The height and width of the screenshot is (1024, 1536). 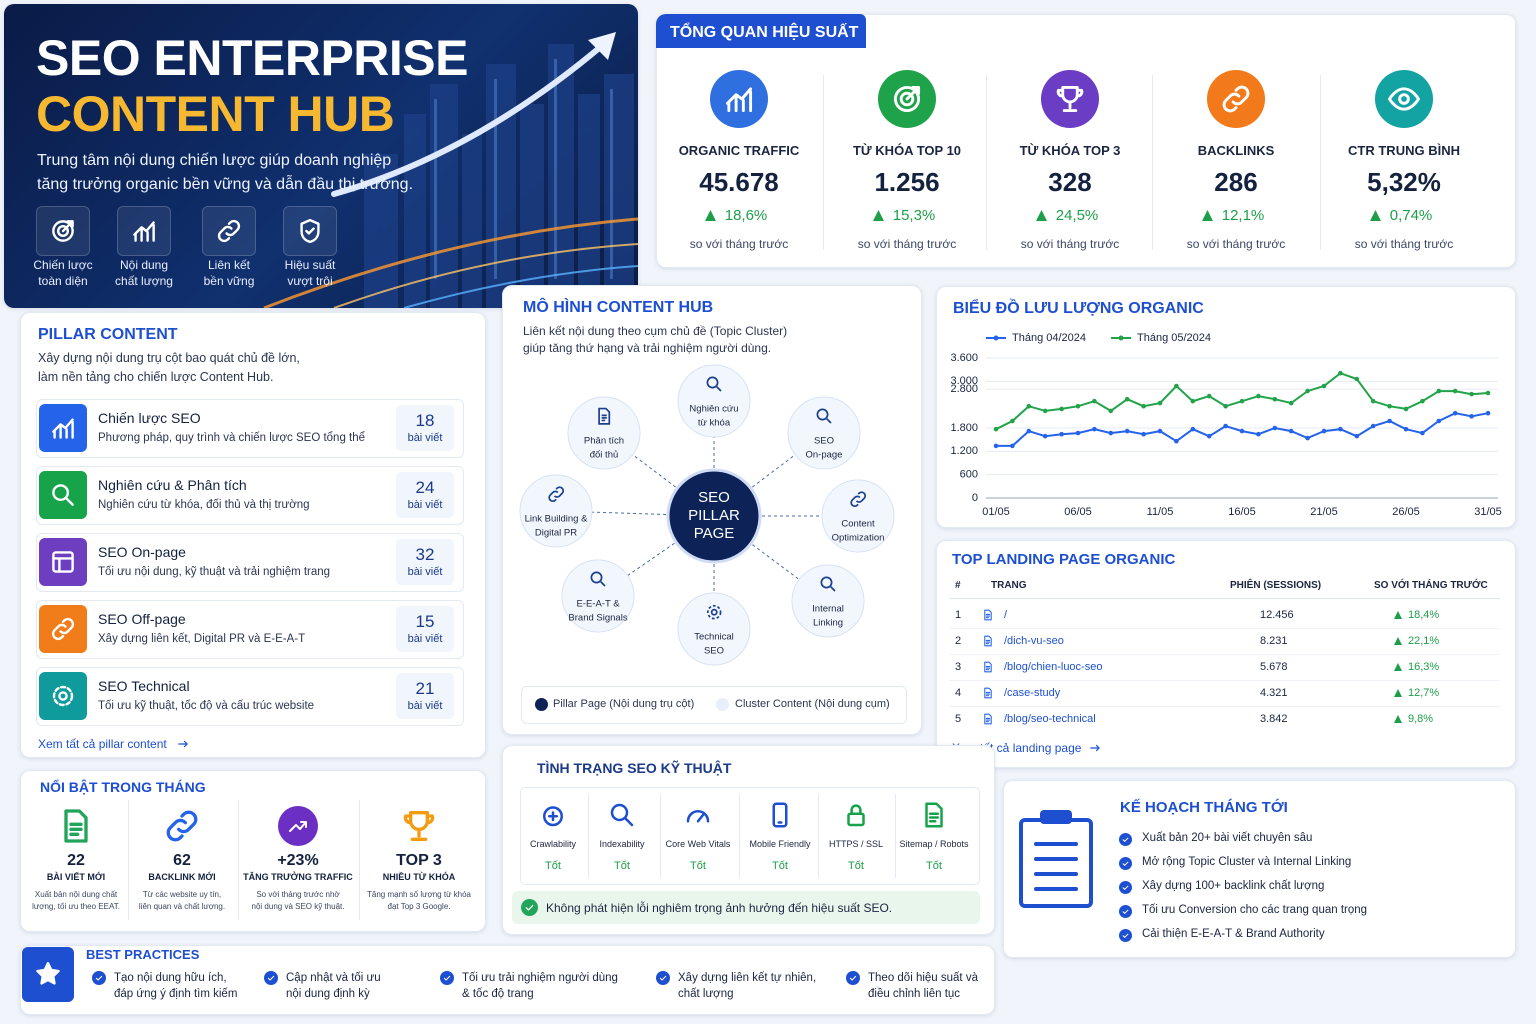 What do you see at coordinates (250, 629) in the screenshot?
I see `pillar-item` at bounding box center [250, 629].